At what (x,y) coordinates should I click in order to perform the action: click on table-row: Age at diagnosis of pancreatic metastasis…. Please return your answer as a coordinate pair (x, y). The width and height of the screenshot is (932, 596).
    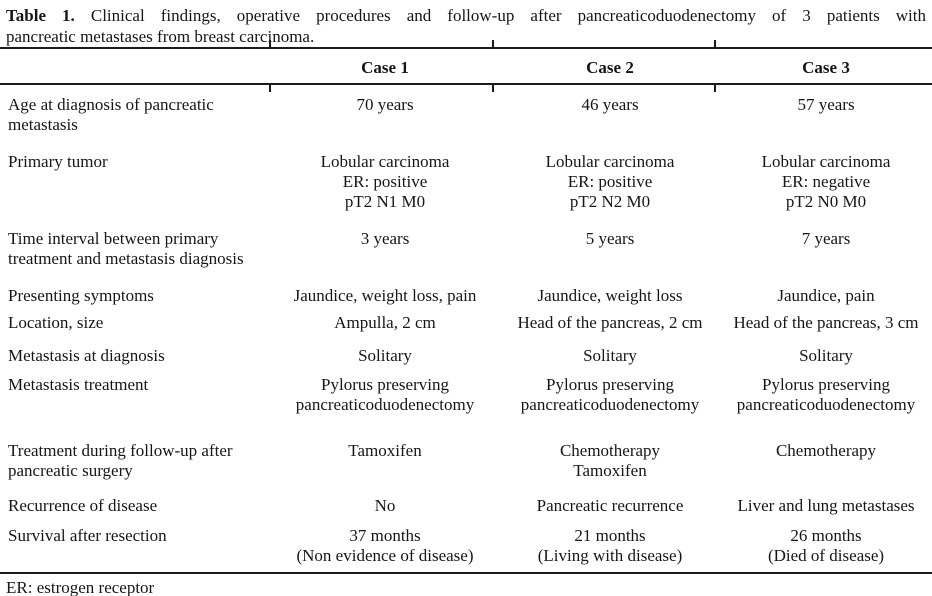
    Looking at the image, I should click on (466, 110).